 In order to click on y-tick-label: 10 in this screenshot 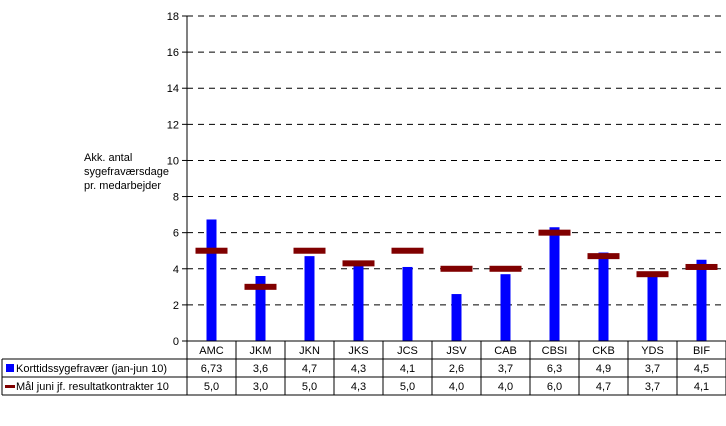, I will do `click(173, 161)`.